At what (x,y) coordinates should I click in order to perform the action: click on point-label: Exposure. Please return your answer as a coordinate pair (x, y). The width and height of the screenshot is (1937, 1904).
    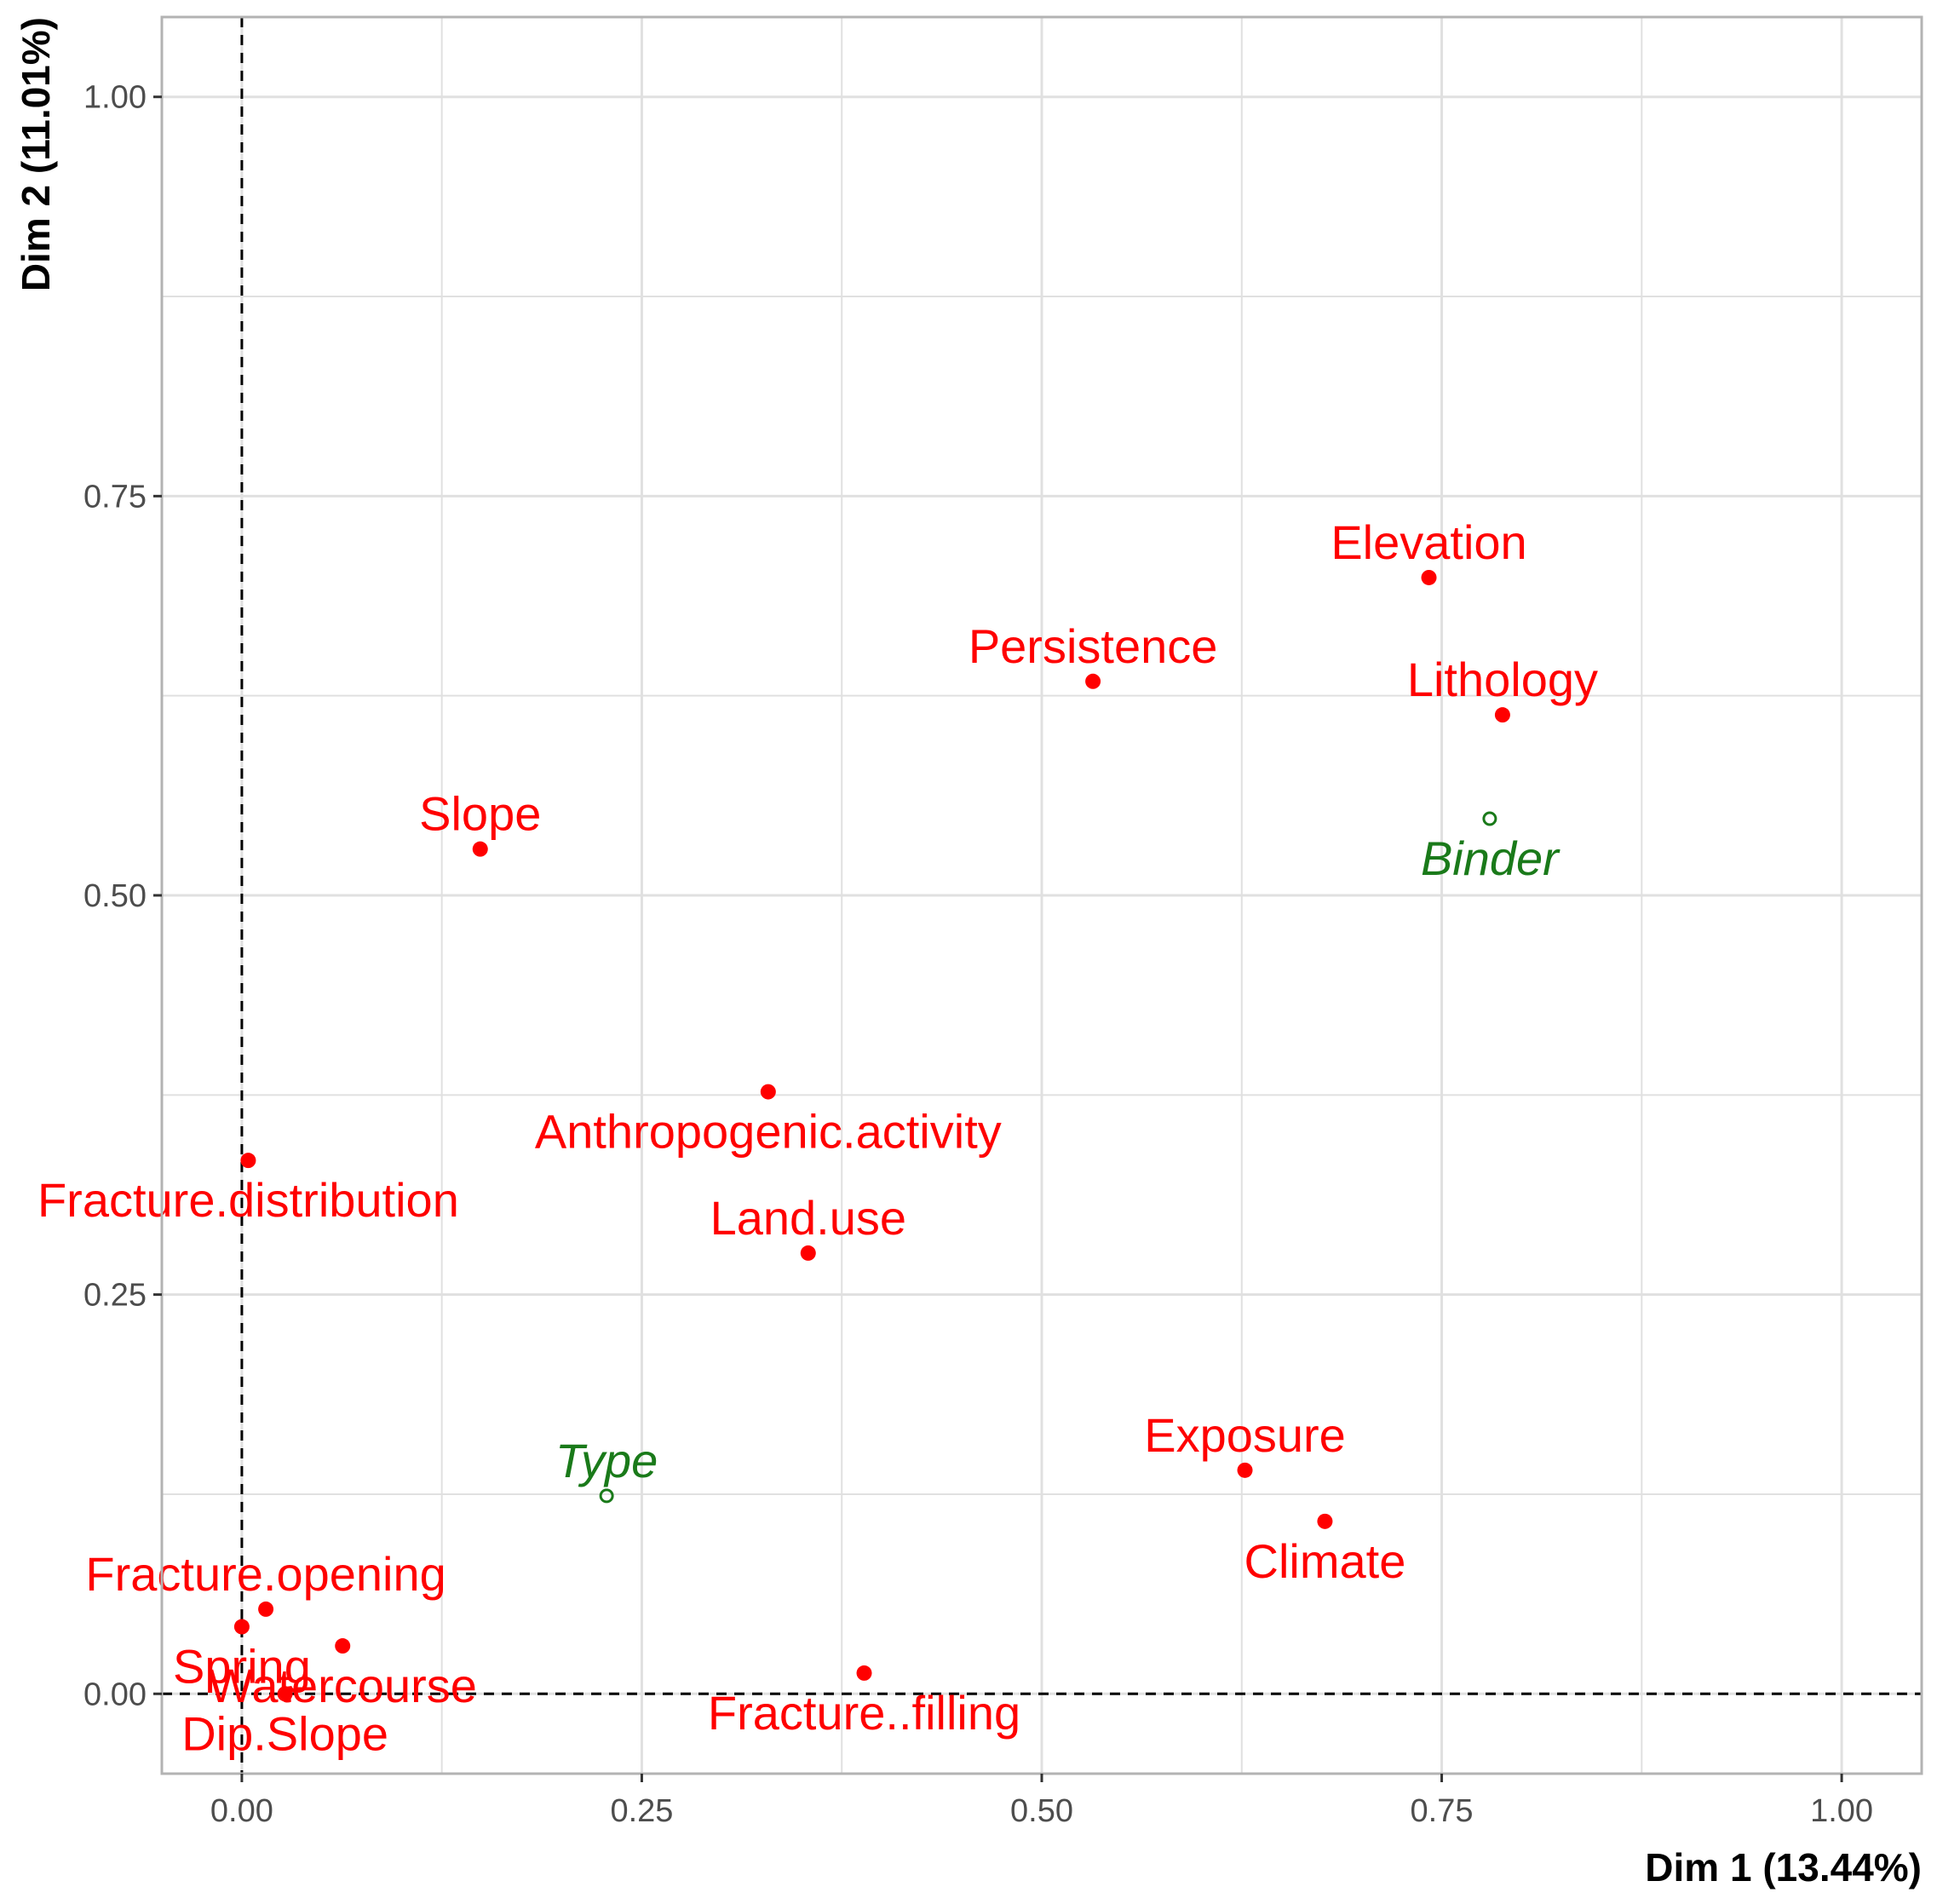
    Looking at the image, I should click on (1245, 1435).